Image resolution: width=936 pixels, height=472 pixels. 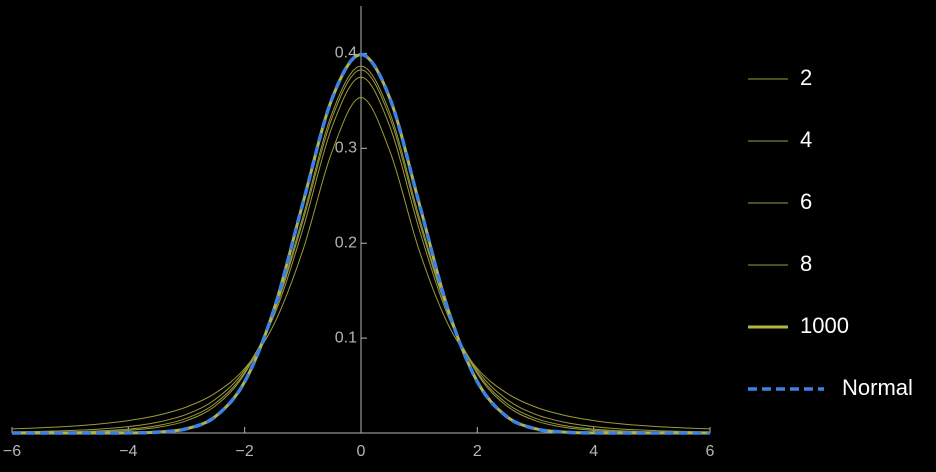 What do you see at coordinates (12, 451) in the screenshot?
I see `x-tick-label: −6` at bounding box center [12, 451].